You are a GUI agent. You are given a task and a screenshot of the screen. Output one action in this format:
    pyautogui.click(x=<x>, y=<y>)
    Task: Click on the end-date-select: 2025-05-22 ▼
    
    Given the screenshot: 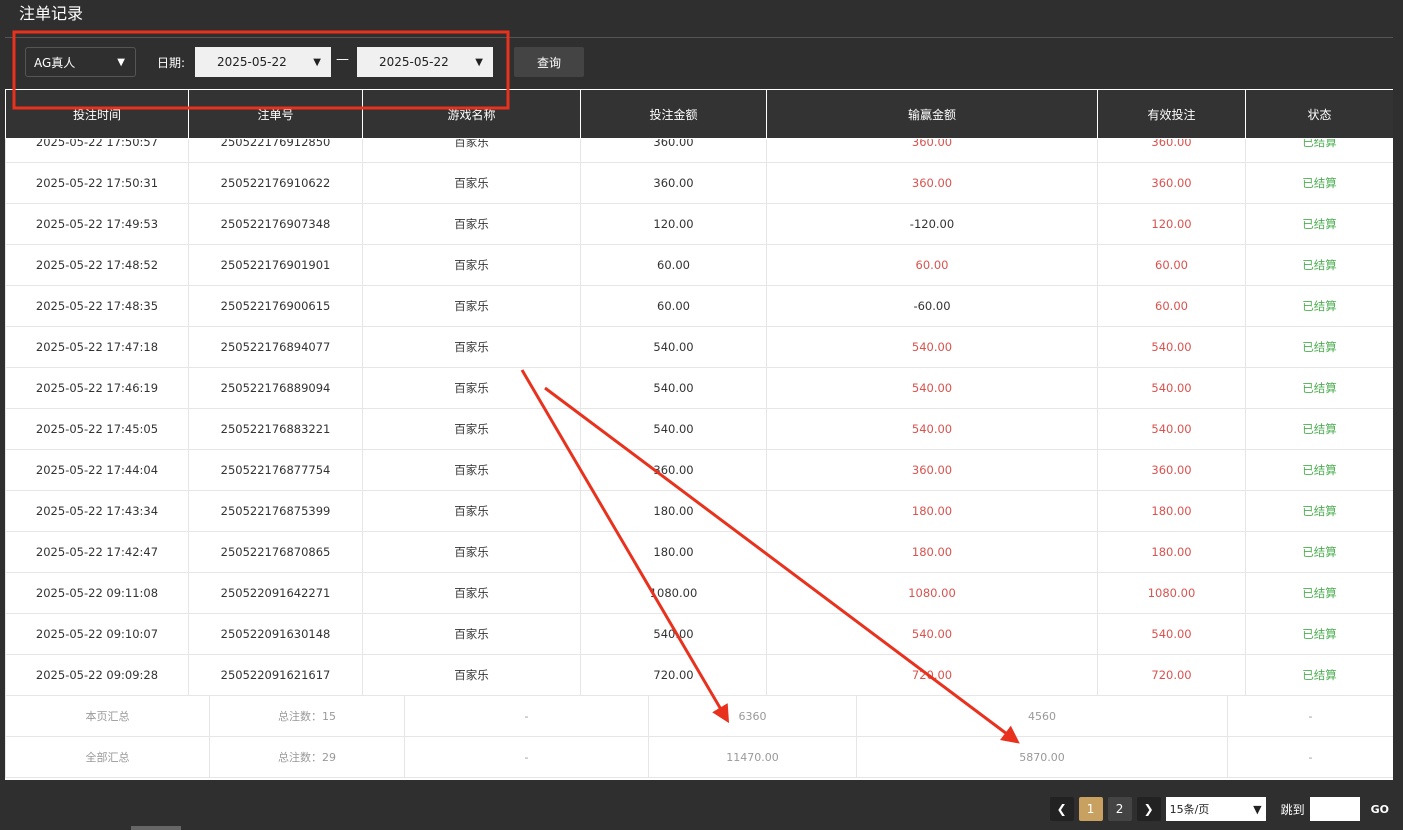 What is the action you would take?
    pyautogui.click(x=425, y=62)
    